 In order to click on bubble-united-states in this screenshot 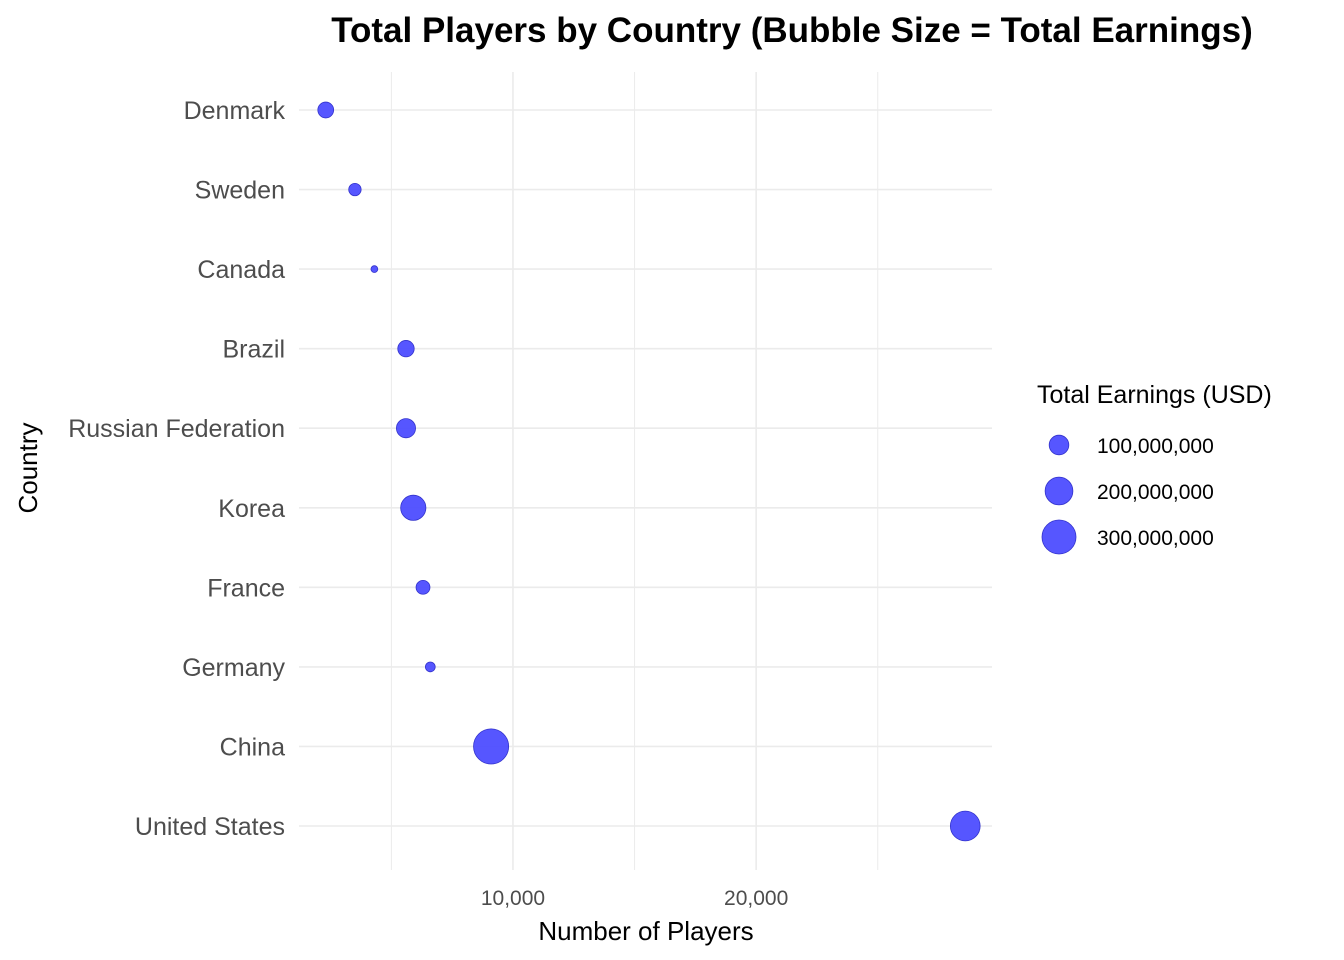, I will do `click(965, 826)`.